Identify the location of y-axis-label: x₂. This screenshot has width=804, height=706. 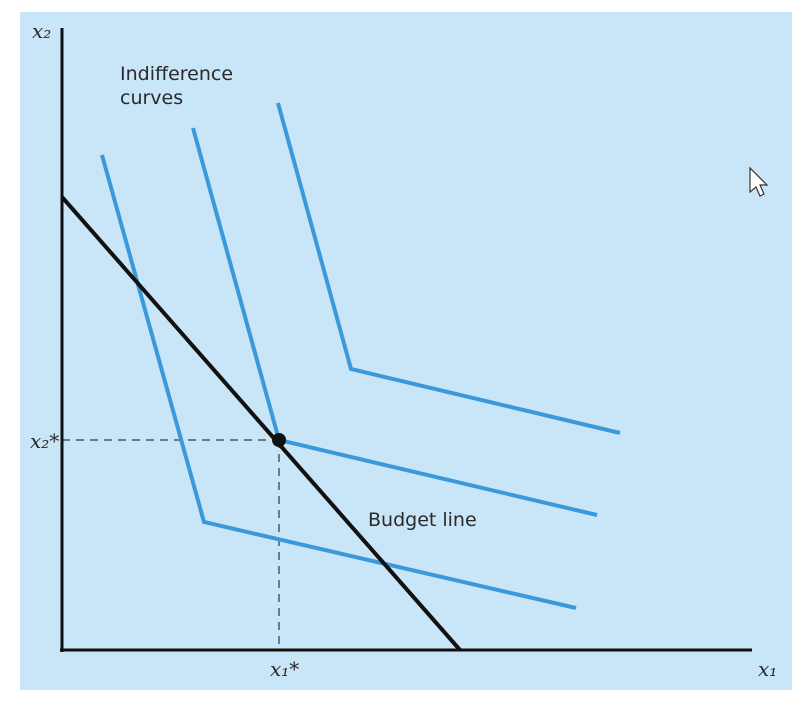
(41, 31).